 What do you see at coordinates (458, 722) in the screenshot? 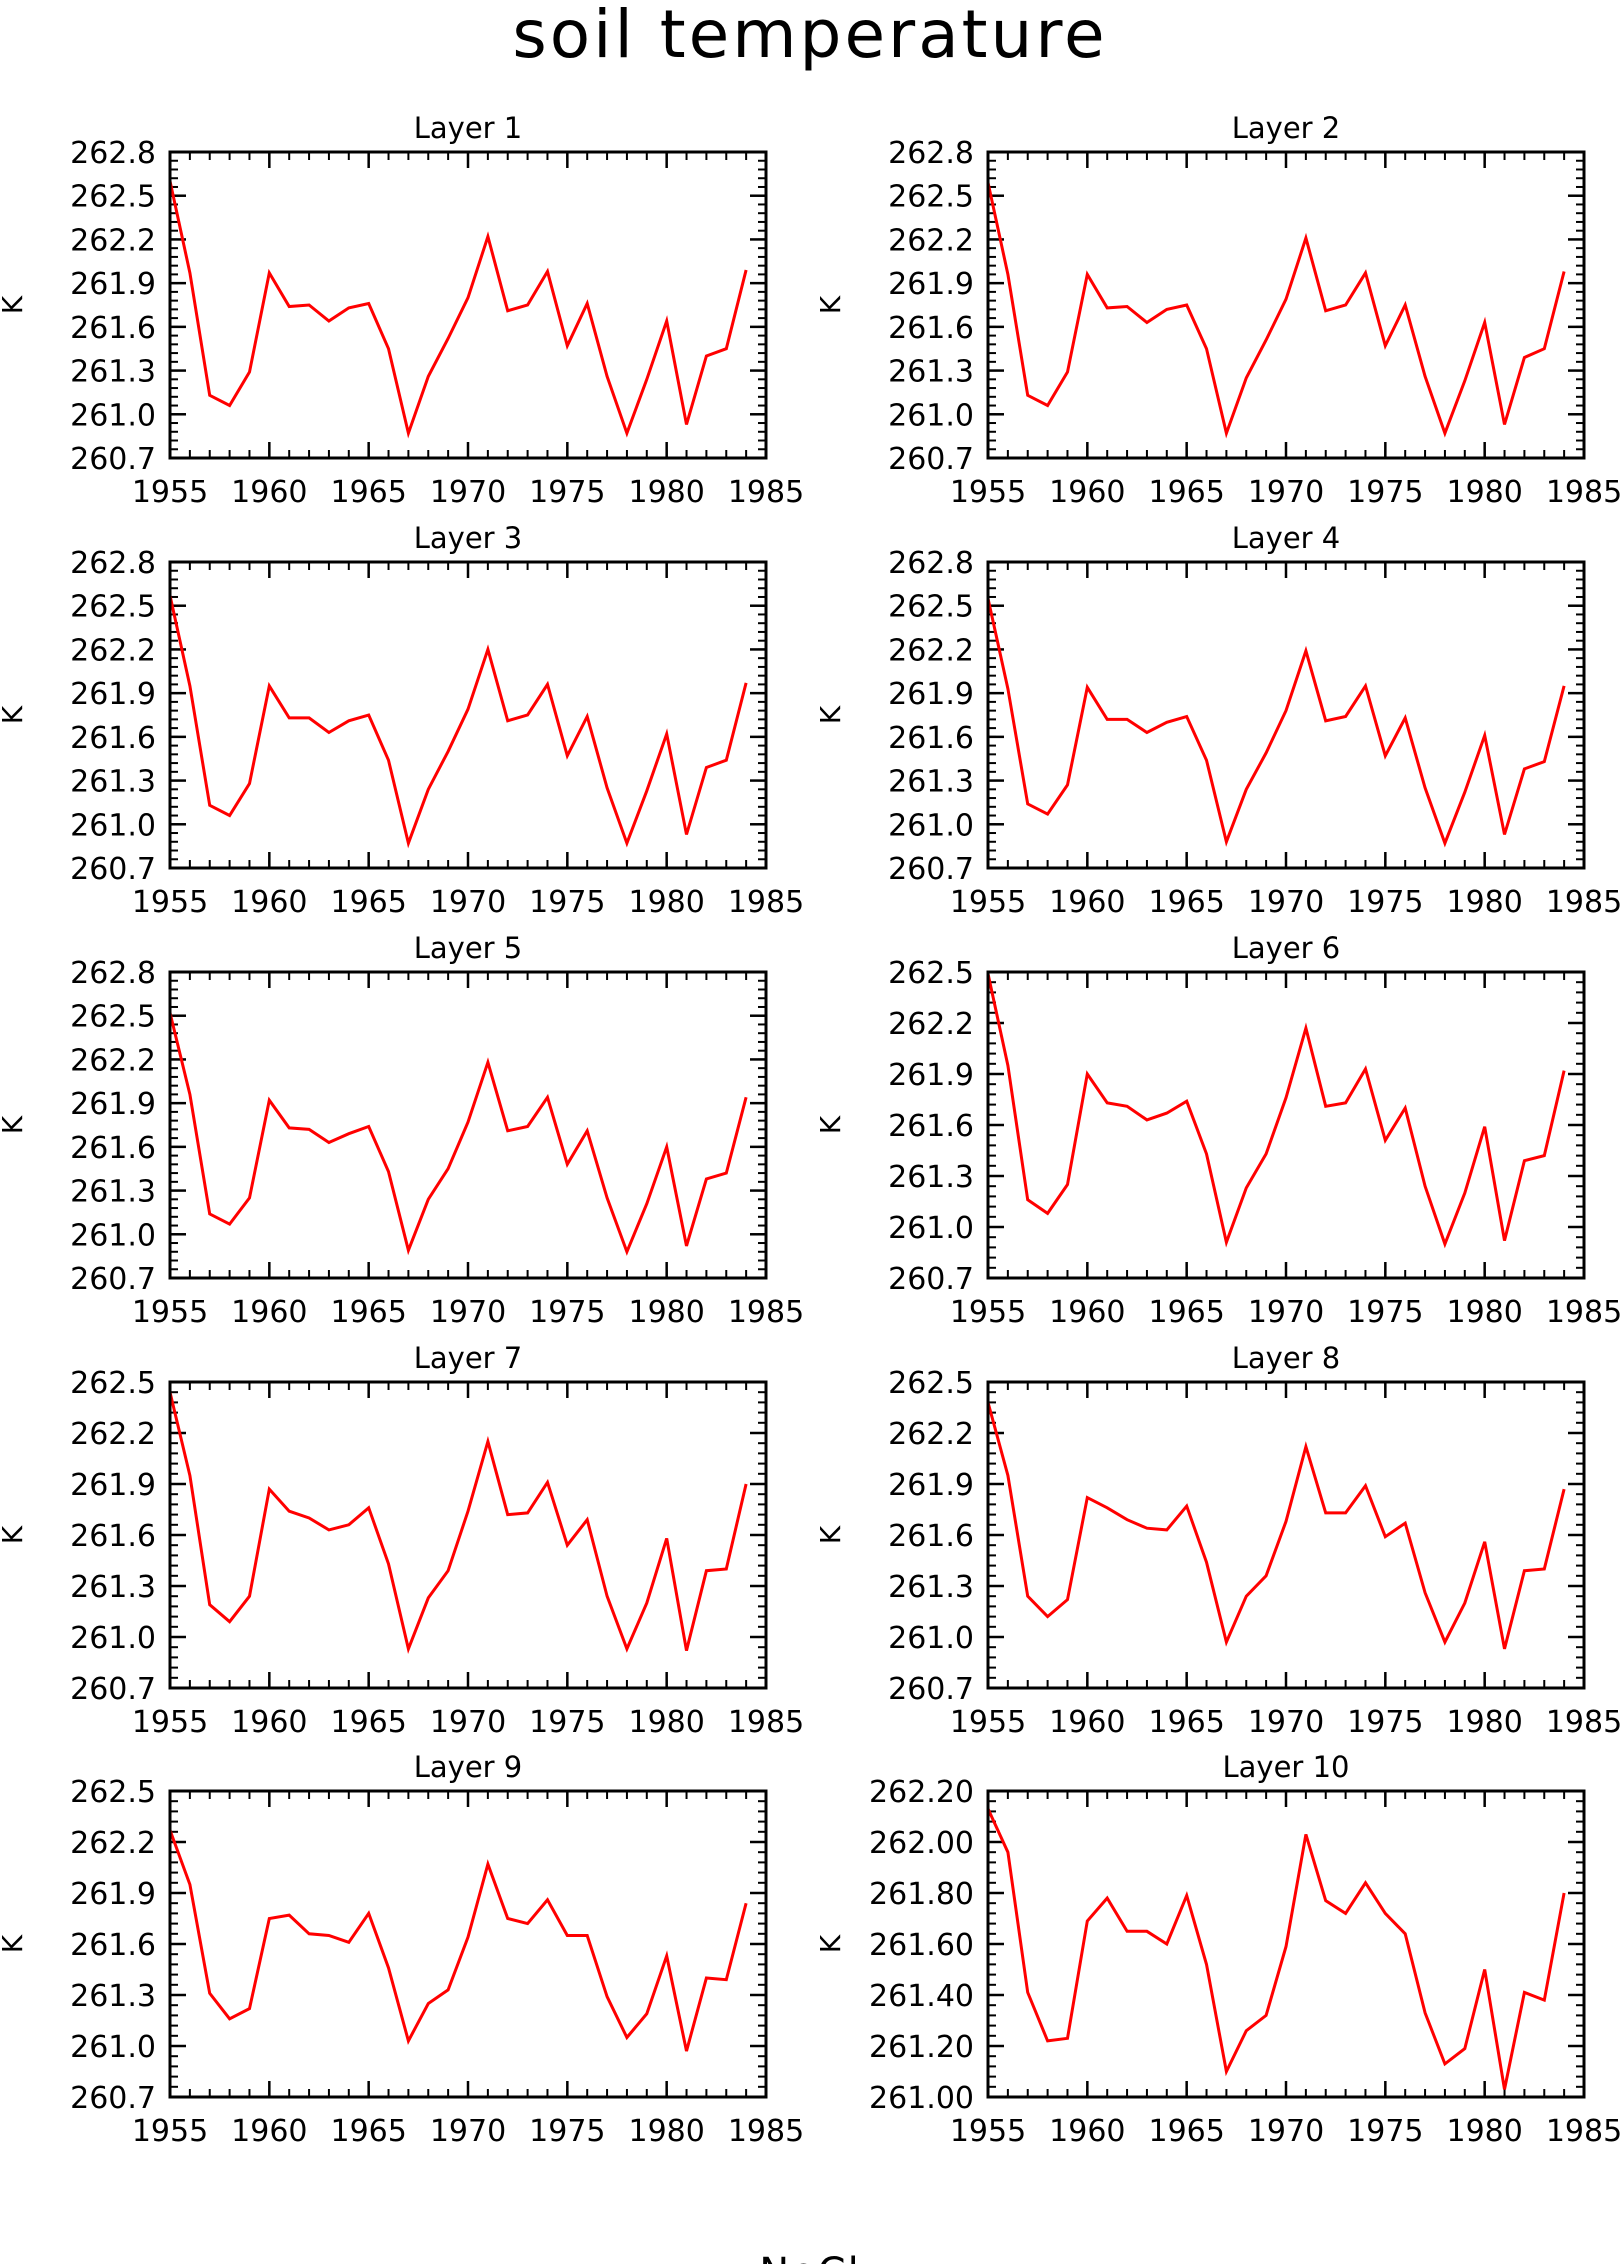
I see `series-line` at bounding box center [458, 722].